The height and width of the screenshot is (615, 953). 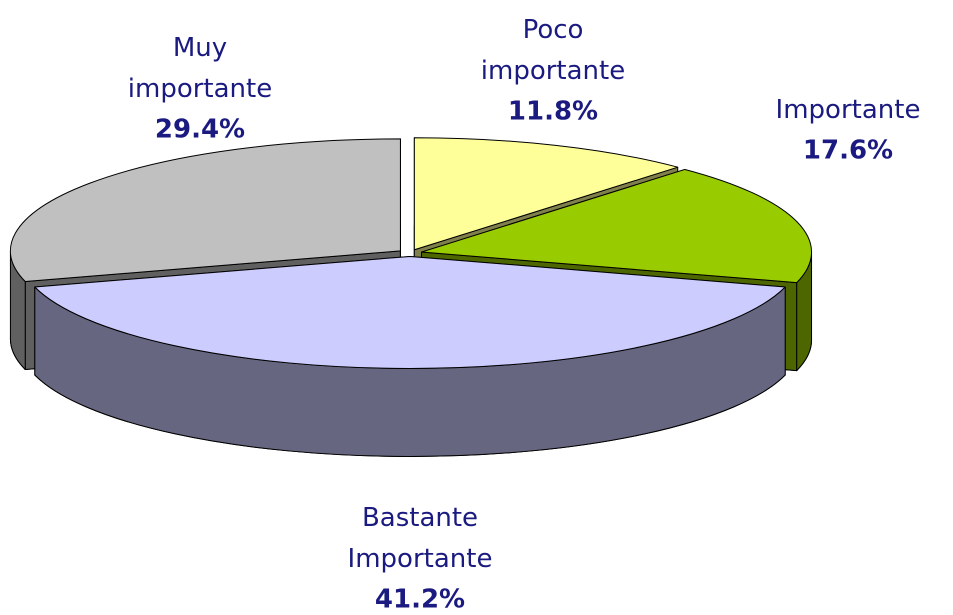 I want to click on slice-label: Poco importante, so click(x=553, y=50).